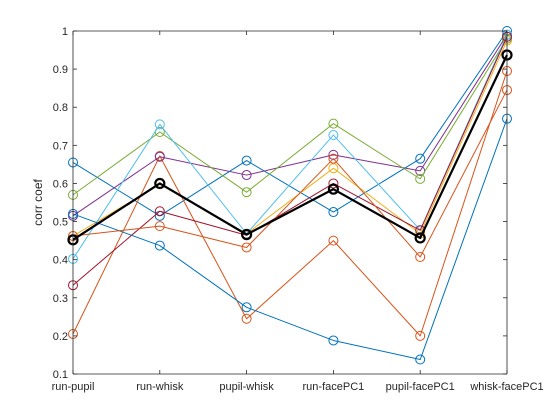 The height and width of the screenshot is (420, 560). What do you see at coordinates (60, 261) in the screenshot?
I see `y-tick-label: 0.4` at bounding box center [60, 261].